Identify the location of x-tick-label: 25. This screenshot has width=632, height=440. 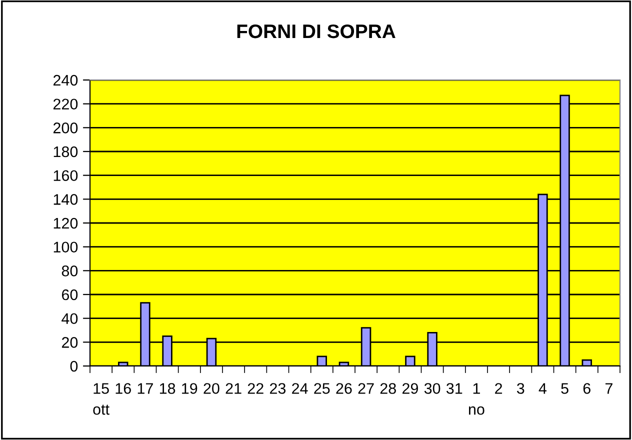
(322, 388).